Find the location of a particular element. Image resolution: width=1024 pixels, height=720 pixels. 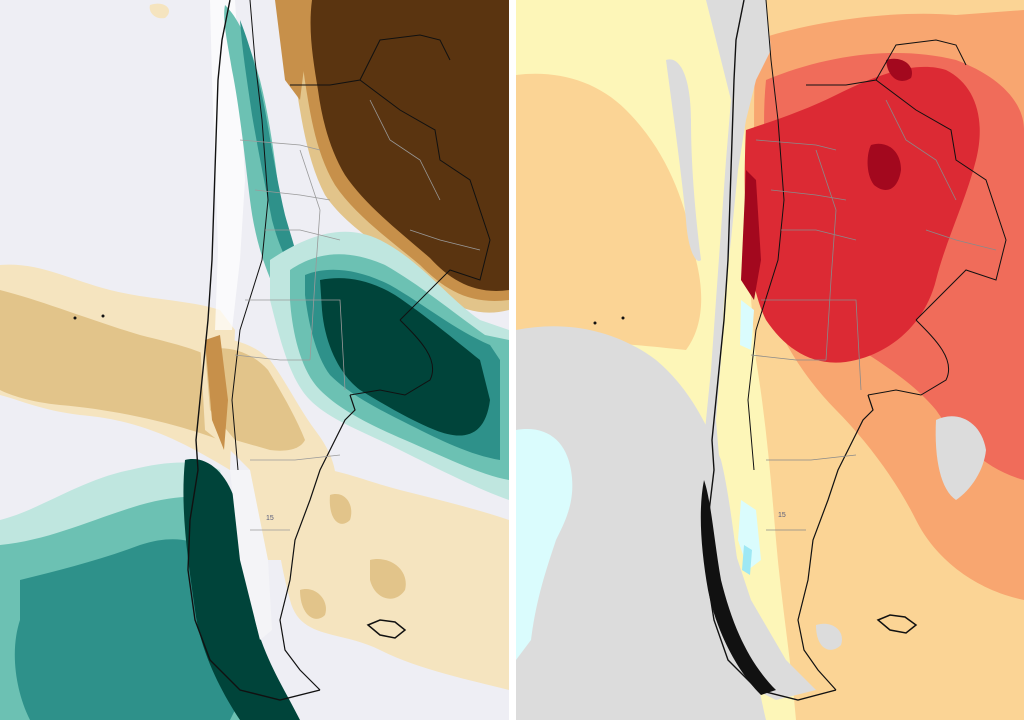

panel-divider is located at coordinates (512, 360).